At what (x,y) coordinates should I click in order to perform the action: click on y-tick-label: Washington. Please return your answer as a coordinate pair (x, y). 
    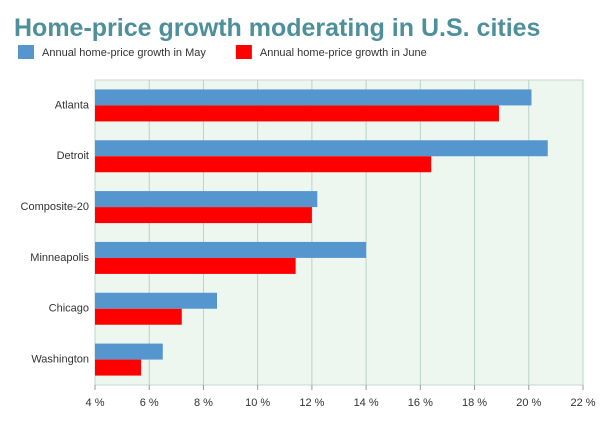
    Looking at the image, I should click on (60, 359).